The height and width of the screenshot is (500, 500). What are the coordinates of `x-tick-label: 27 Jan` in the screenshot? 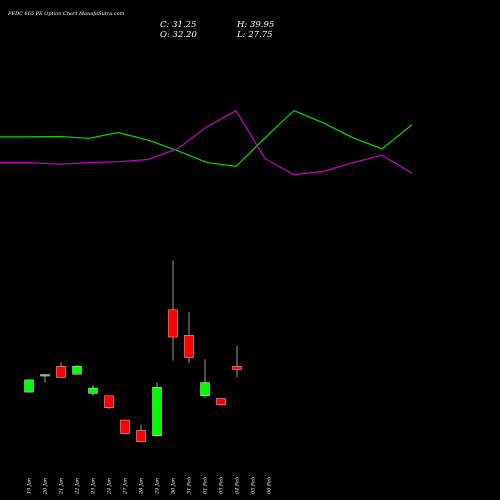 It's located at (126, 486).